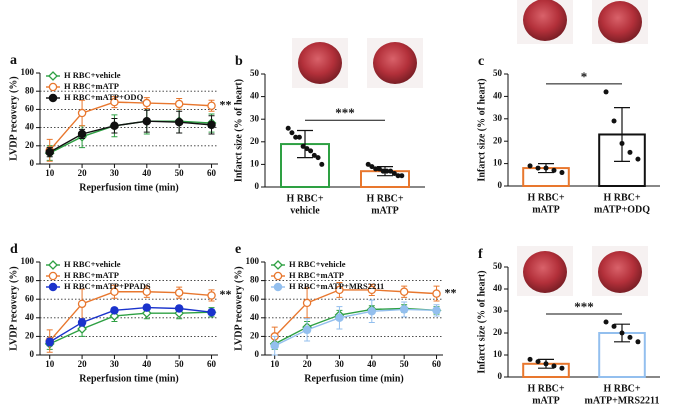 Image resolution: width=676 pixels, height=419 pixels. What do you see at coordinates (622, 400) in the screenshot?
I see `x-tick-label: mATP+MRS2211` at bounding box center [622, 400].